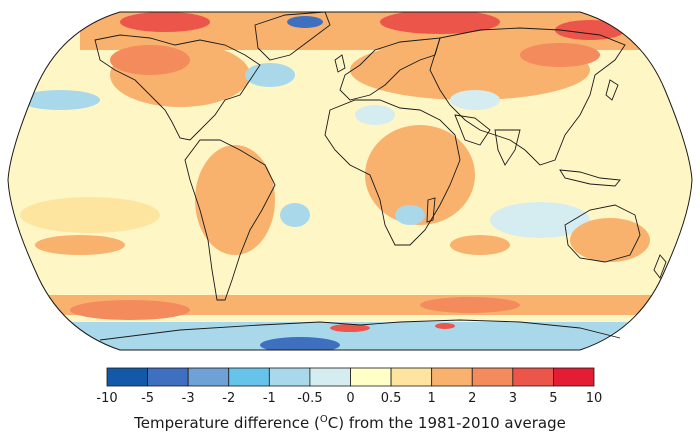  I want to click on antarctic-hot-spot, so click(445, 326).